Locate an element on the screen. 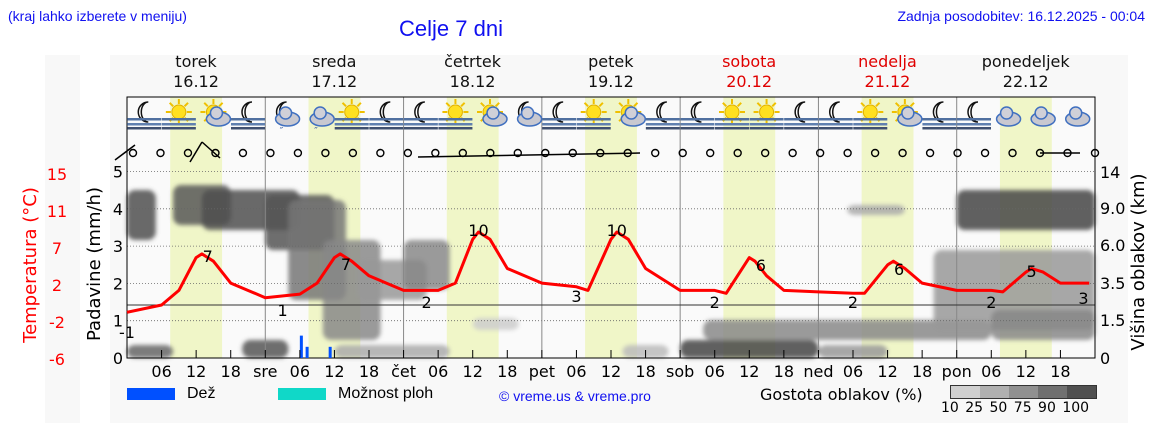 This screenshot has height=443, width=1152. showers-swatch is located at coordinates (302, 394).